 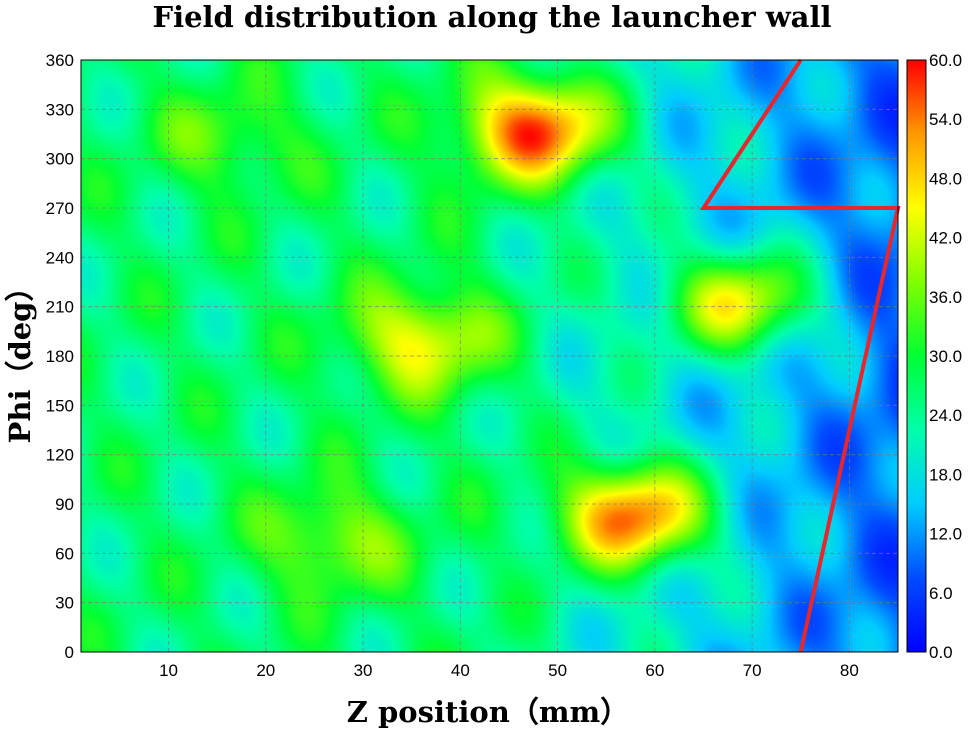 I want to click on colorbar-tick-label: 60.0, so click(x=945, y=60).